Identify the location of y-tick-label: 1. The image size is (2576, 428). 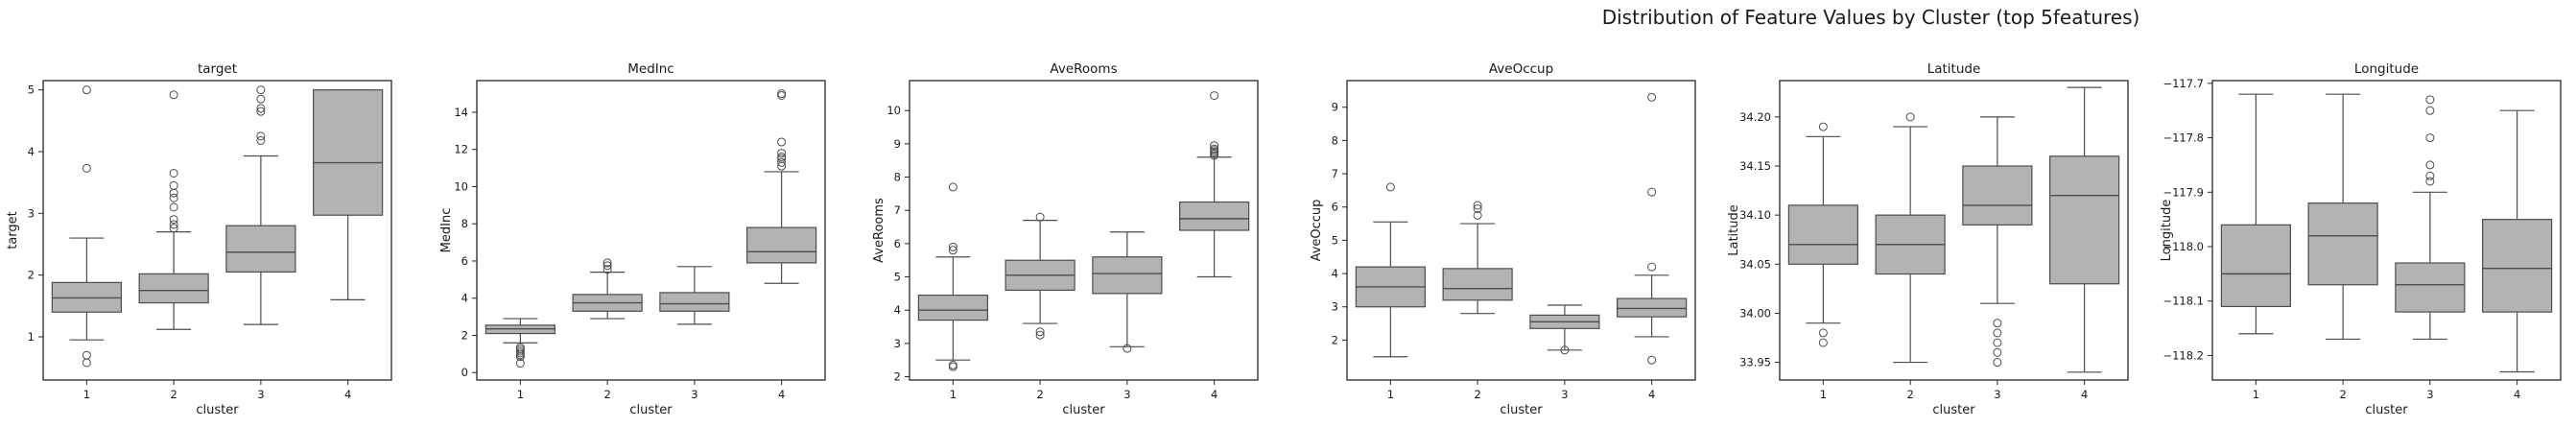
(31, 337).